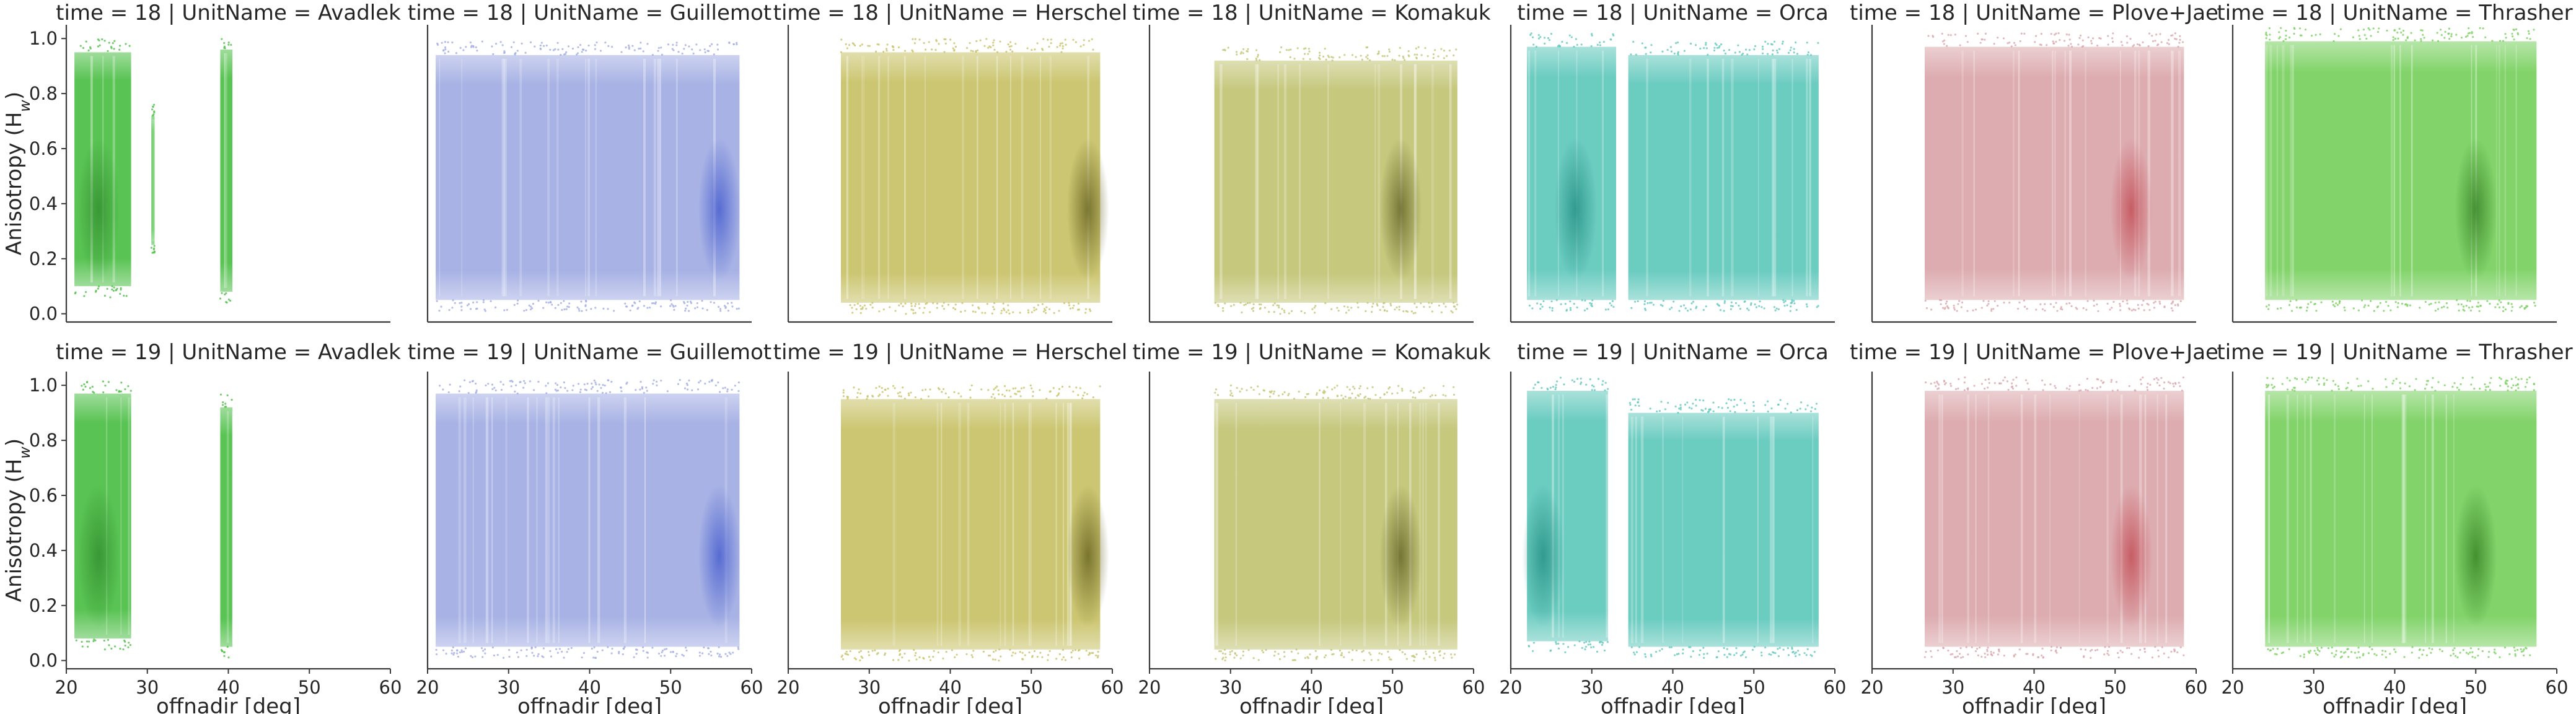 The image size is (2576, 714). What do you see at coordinates (1311, 352) in the screenshot?
I see `facet-title: time = 19 | UnitName = Komakuk` at bounding box center [1311, 352].